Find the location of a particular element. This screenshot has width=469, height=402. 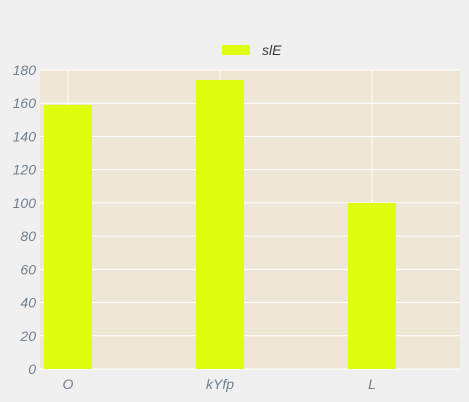

y-tick-label: 0 is located at coordinates (32, 369).